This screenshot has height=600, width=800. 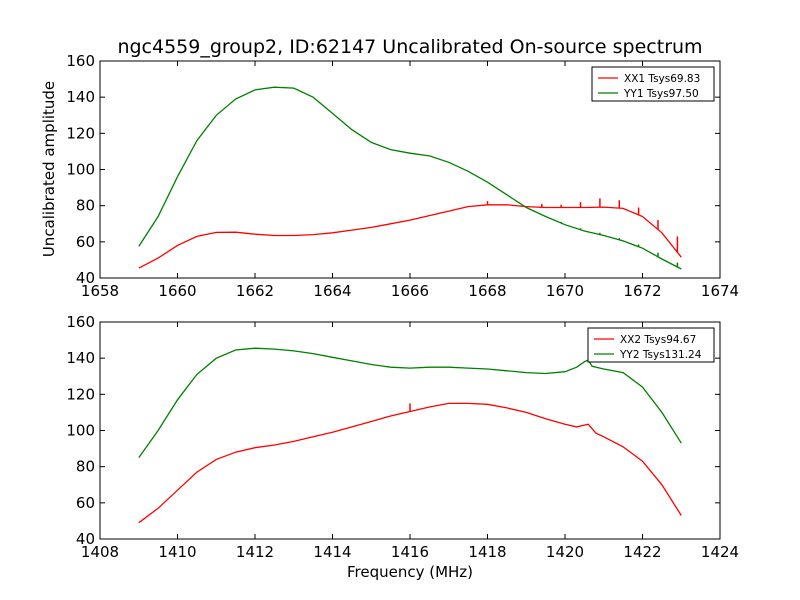 I want to click on x-tick-label: 1664, so click(x=332, y=291).